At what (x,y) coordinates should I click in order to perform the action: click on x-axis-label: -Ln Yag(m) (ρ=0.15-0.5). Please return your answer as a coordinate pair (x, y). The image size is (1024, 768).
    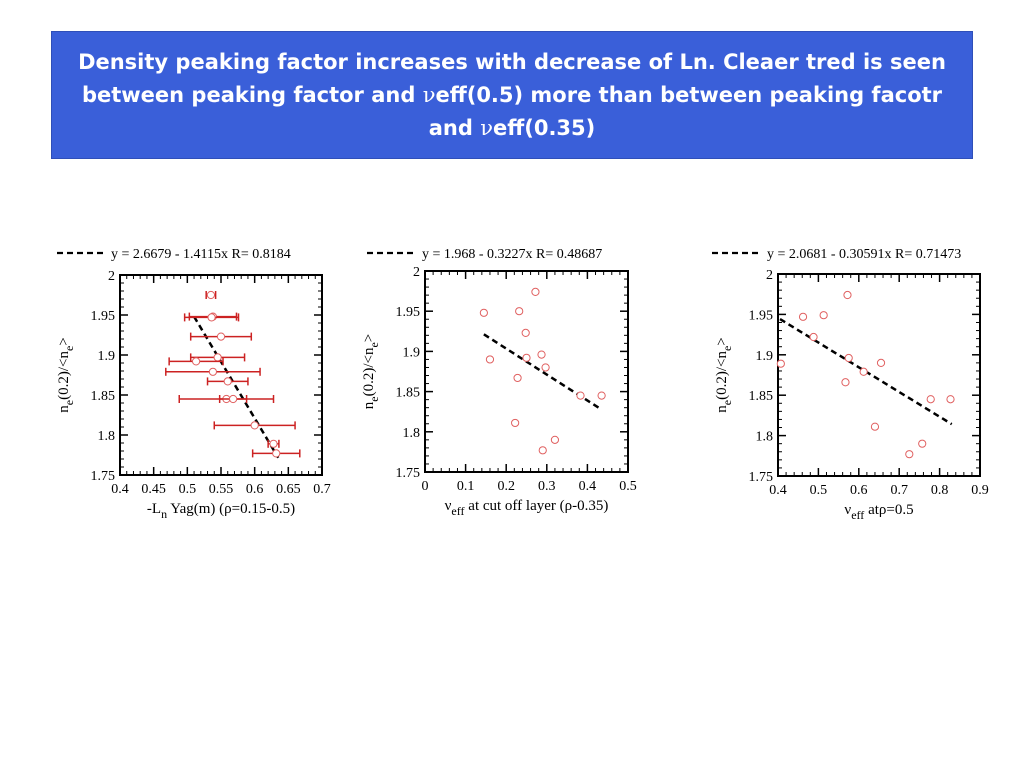
    Looking at the image, I should click on (221, 511).